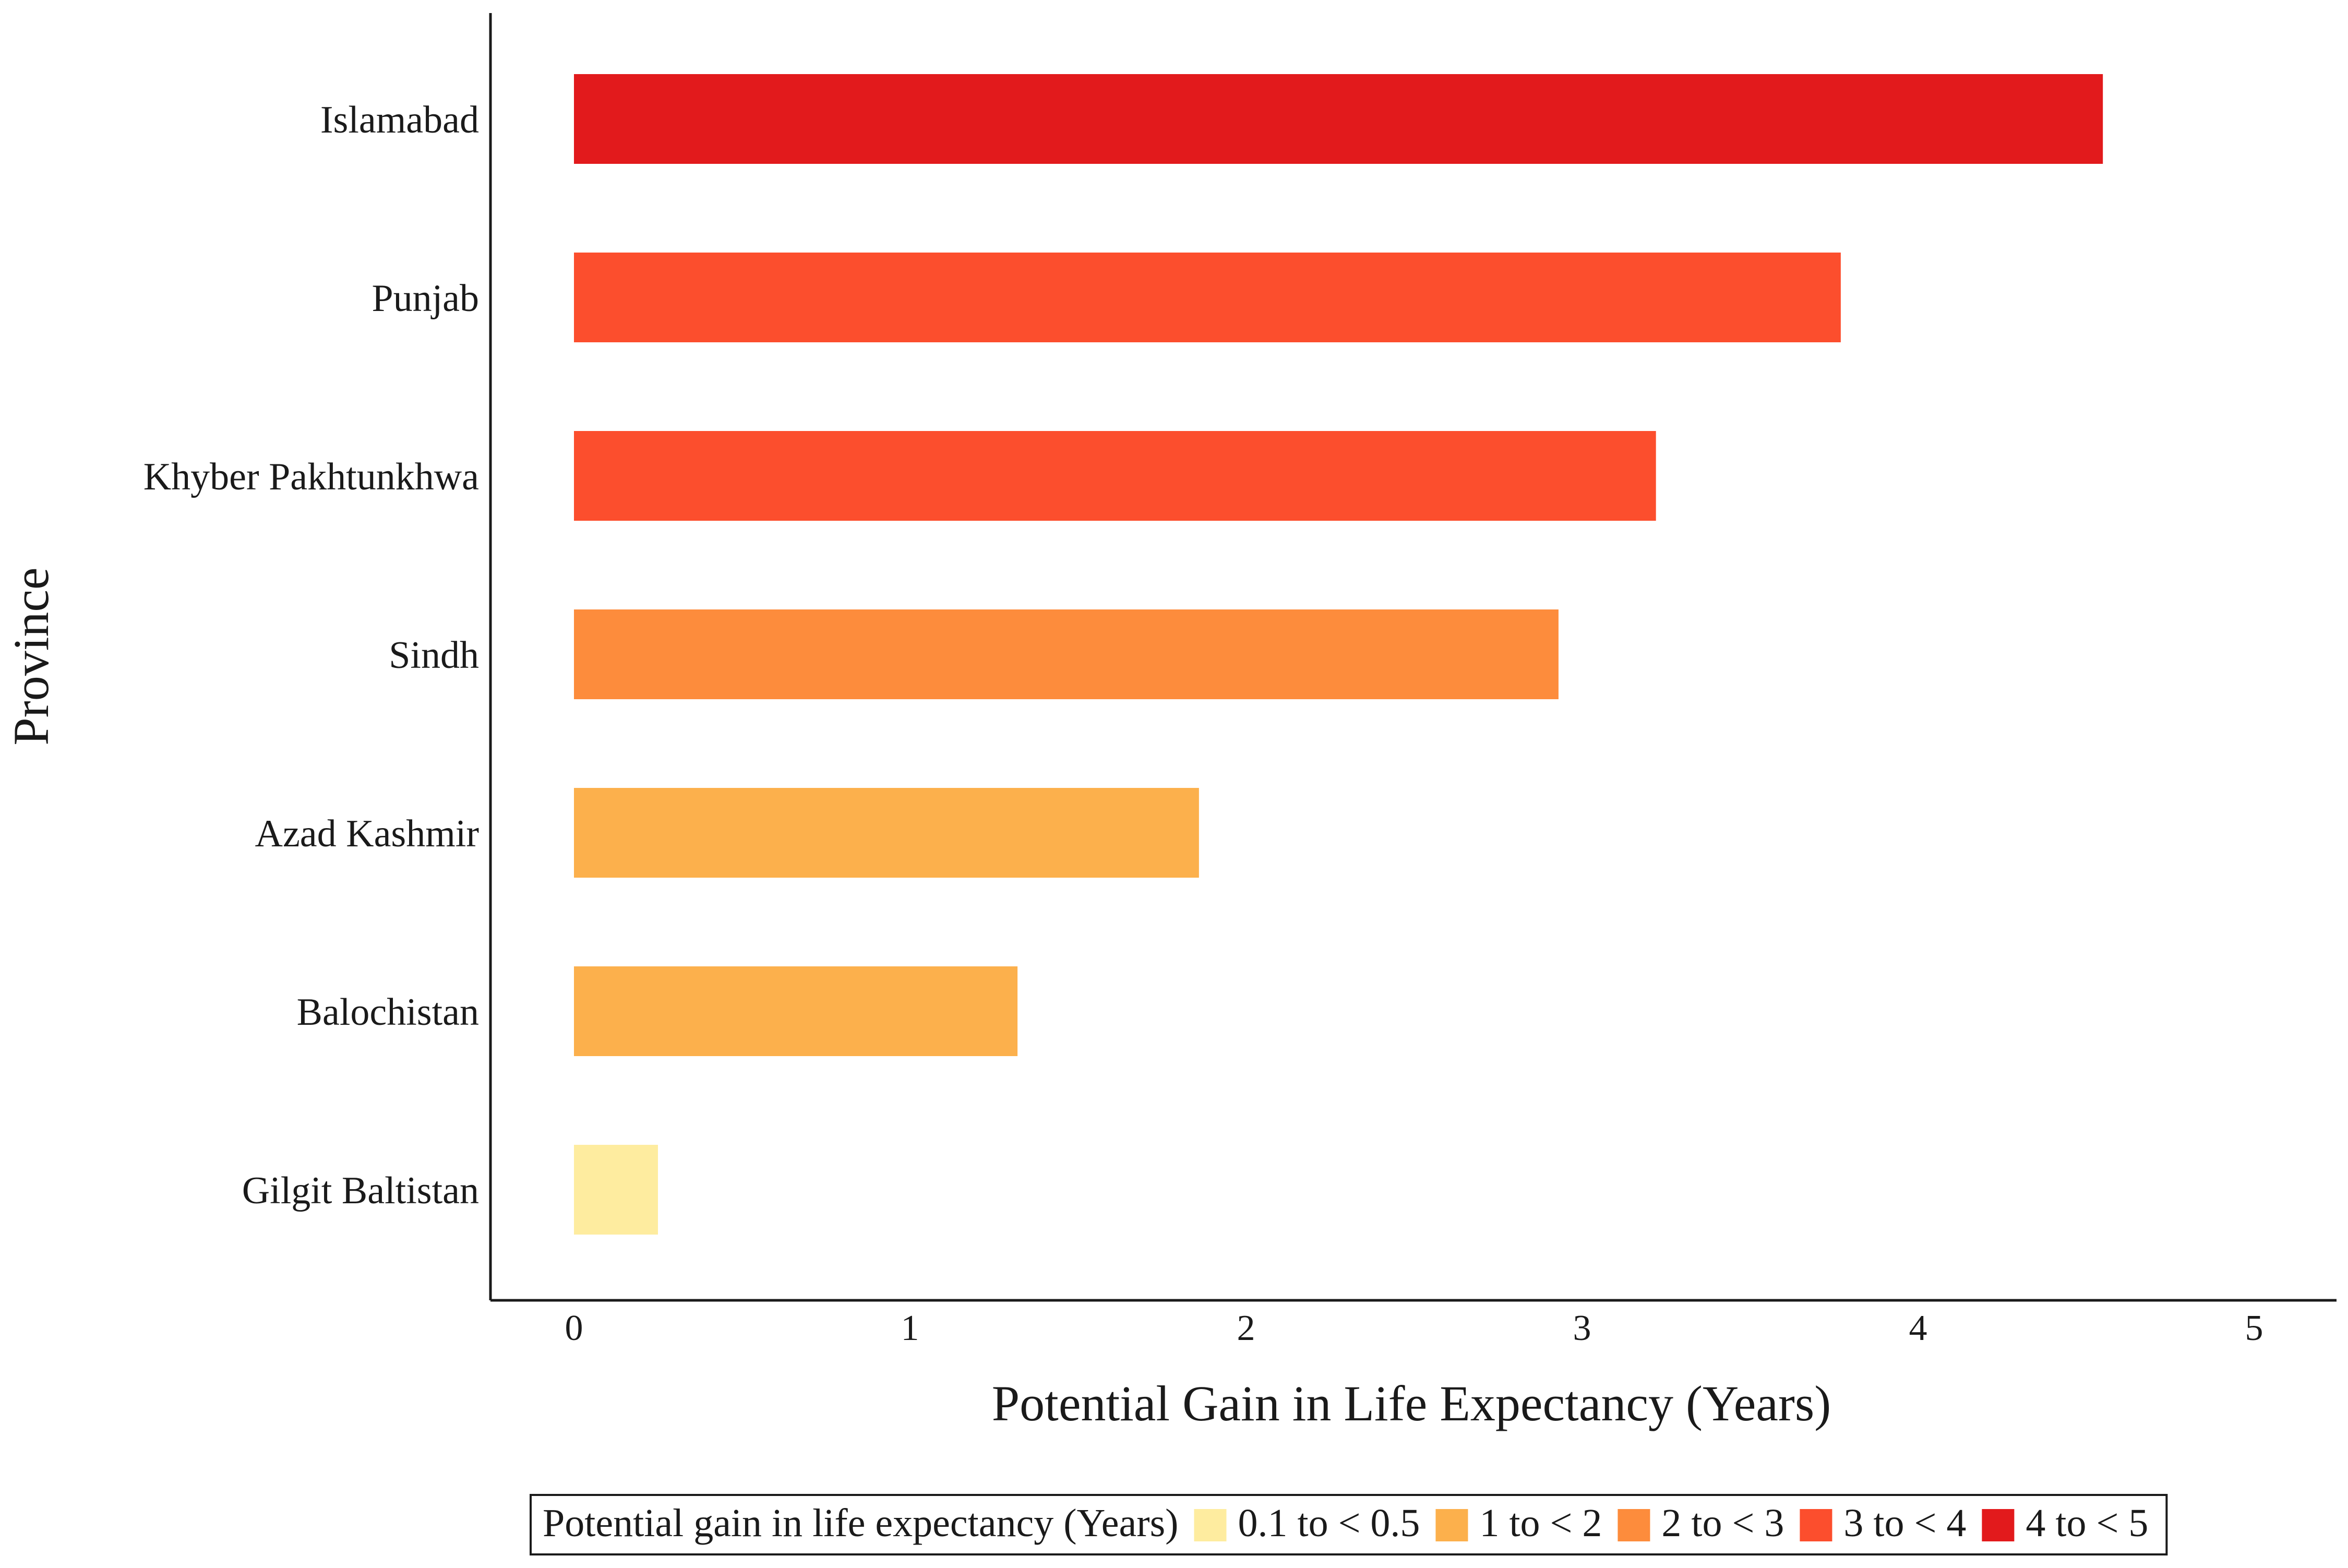 This screenshot has width=2348, height=1568. What do you see at coordinates (1582, 1328) in the screenshot?
I see `x-tick-label: 3` at bounding box center [1582, 1328].